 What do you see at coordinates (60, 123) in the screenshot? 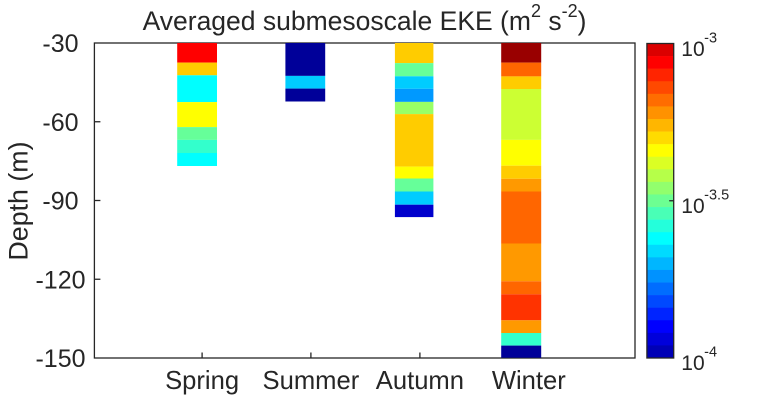
I see `svg-text: -60` at bounding box center [60, 123].